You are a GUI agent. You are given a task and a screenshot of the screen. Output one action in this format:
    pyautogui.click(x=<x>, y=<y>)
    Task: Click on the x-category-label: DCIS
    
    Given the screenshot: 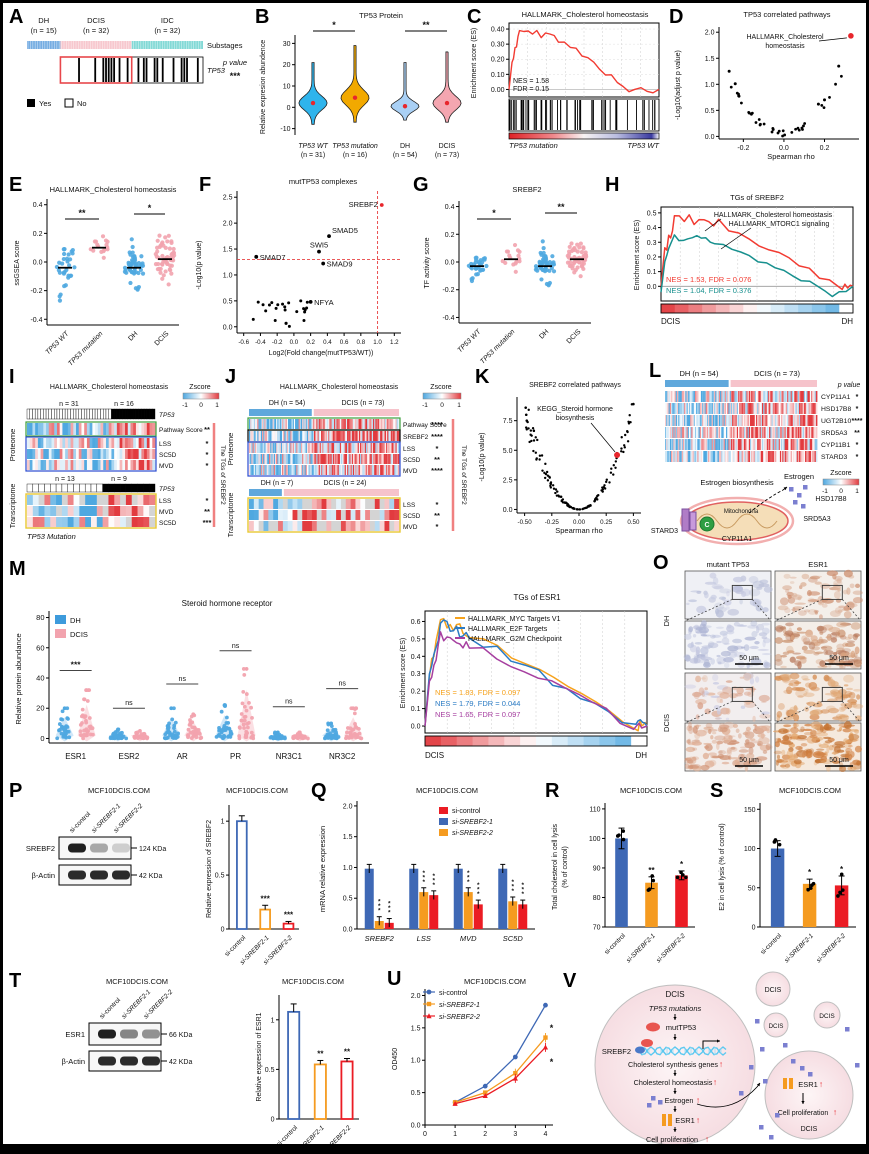 What is the action you would take?
    pyautogui.click(x=162, y=338)
    